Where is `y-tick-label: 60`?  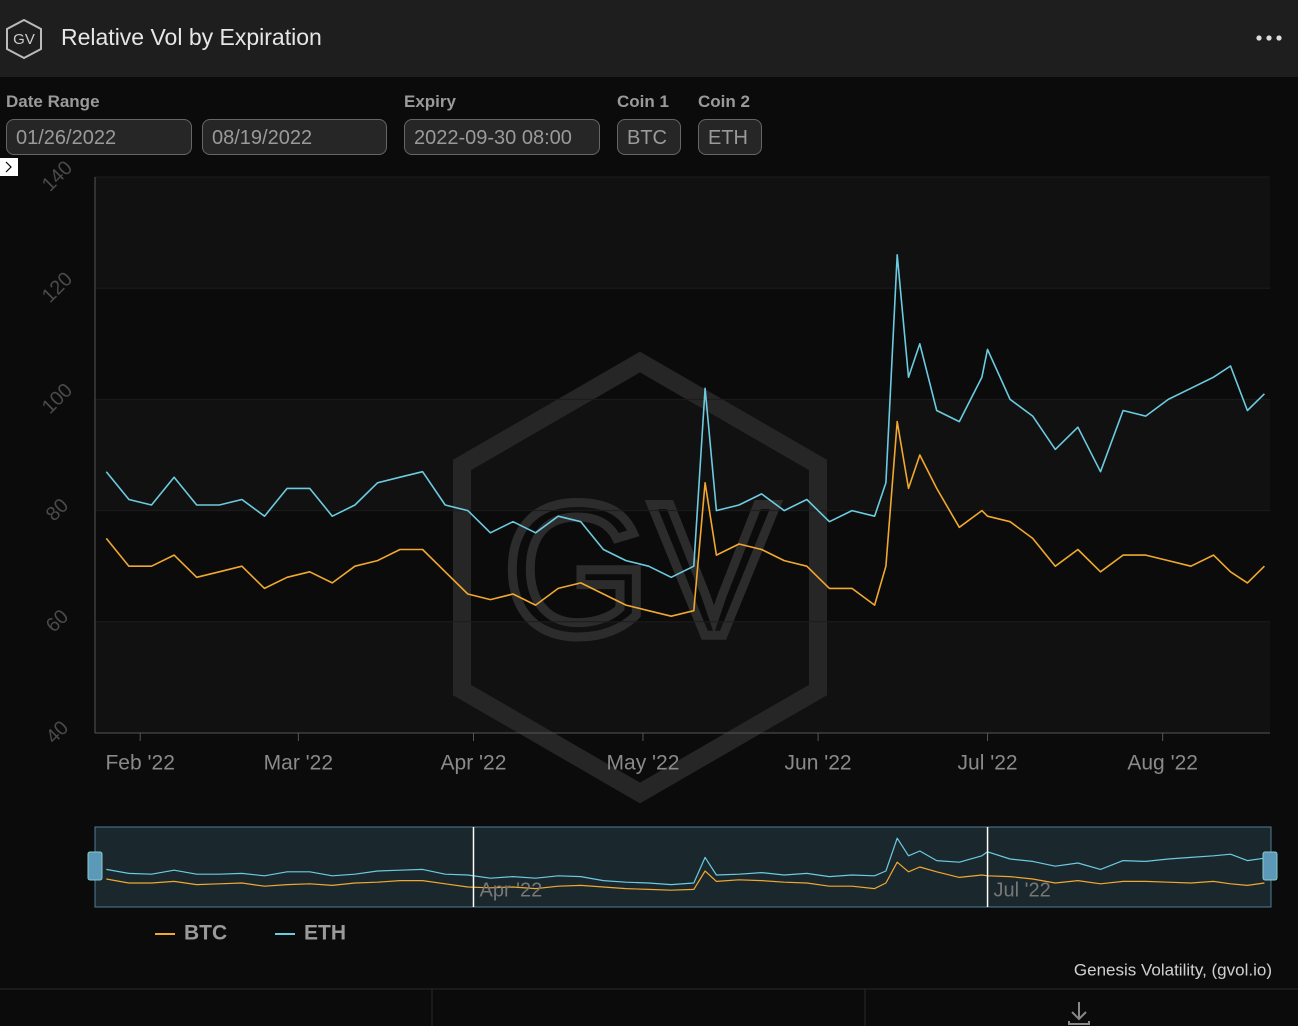
y-tick-label: 60 is located at coordinates (57, 621).